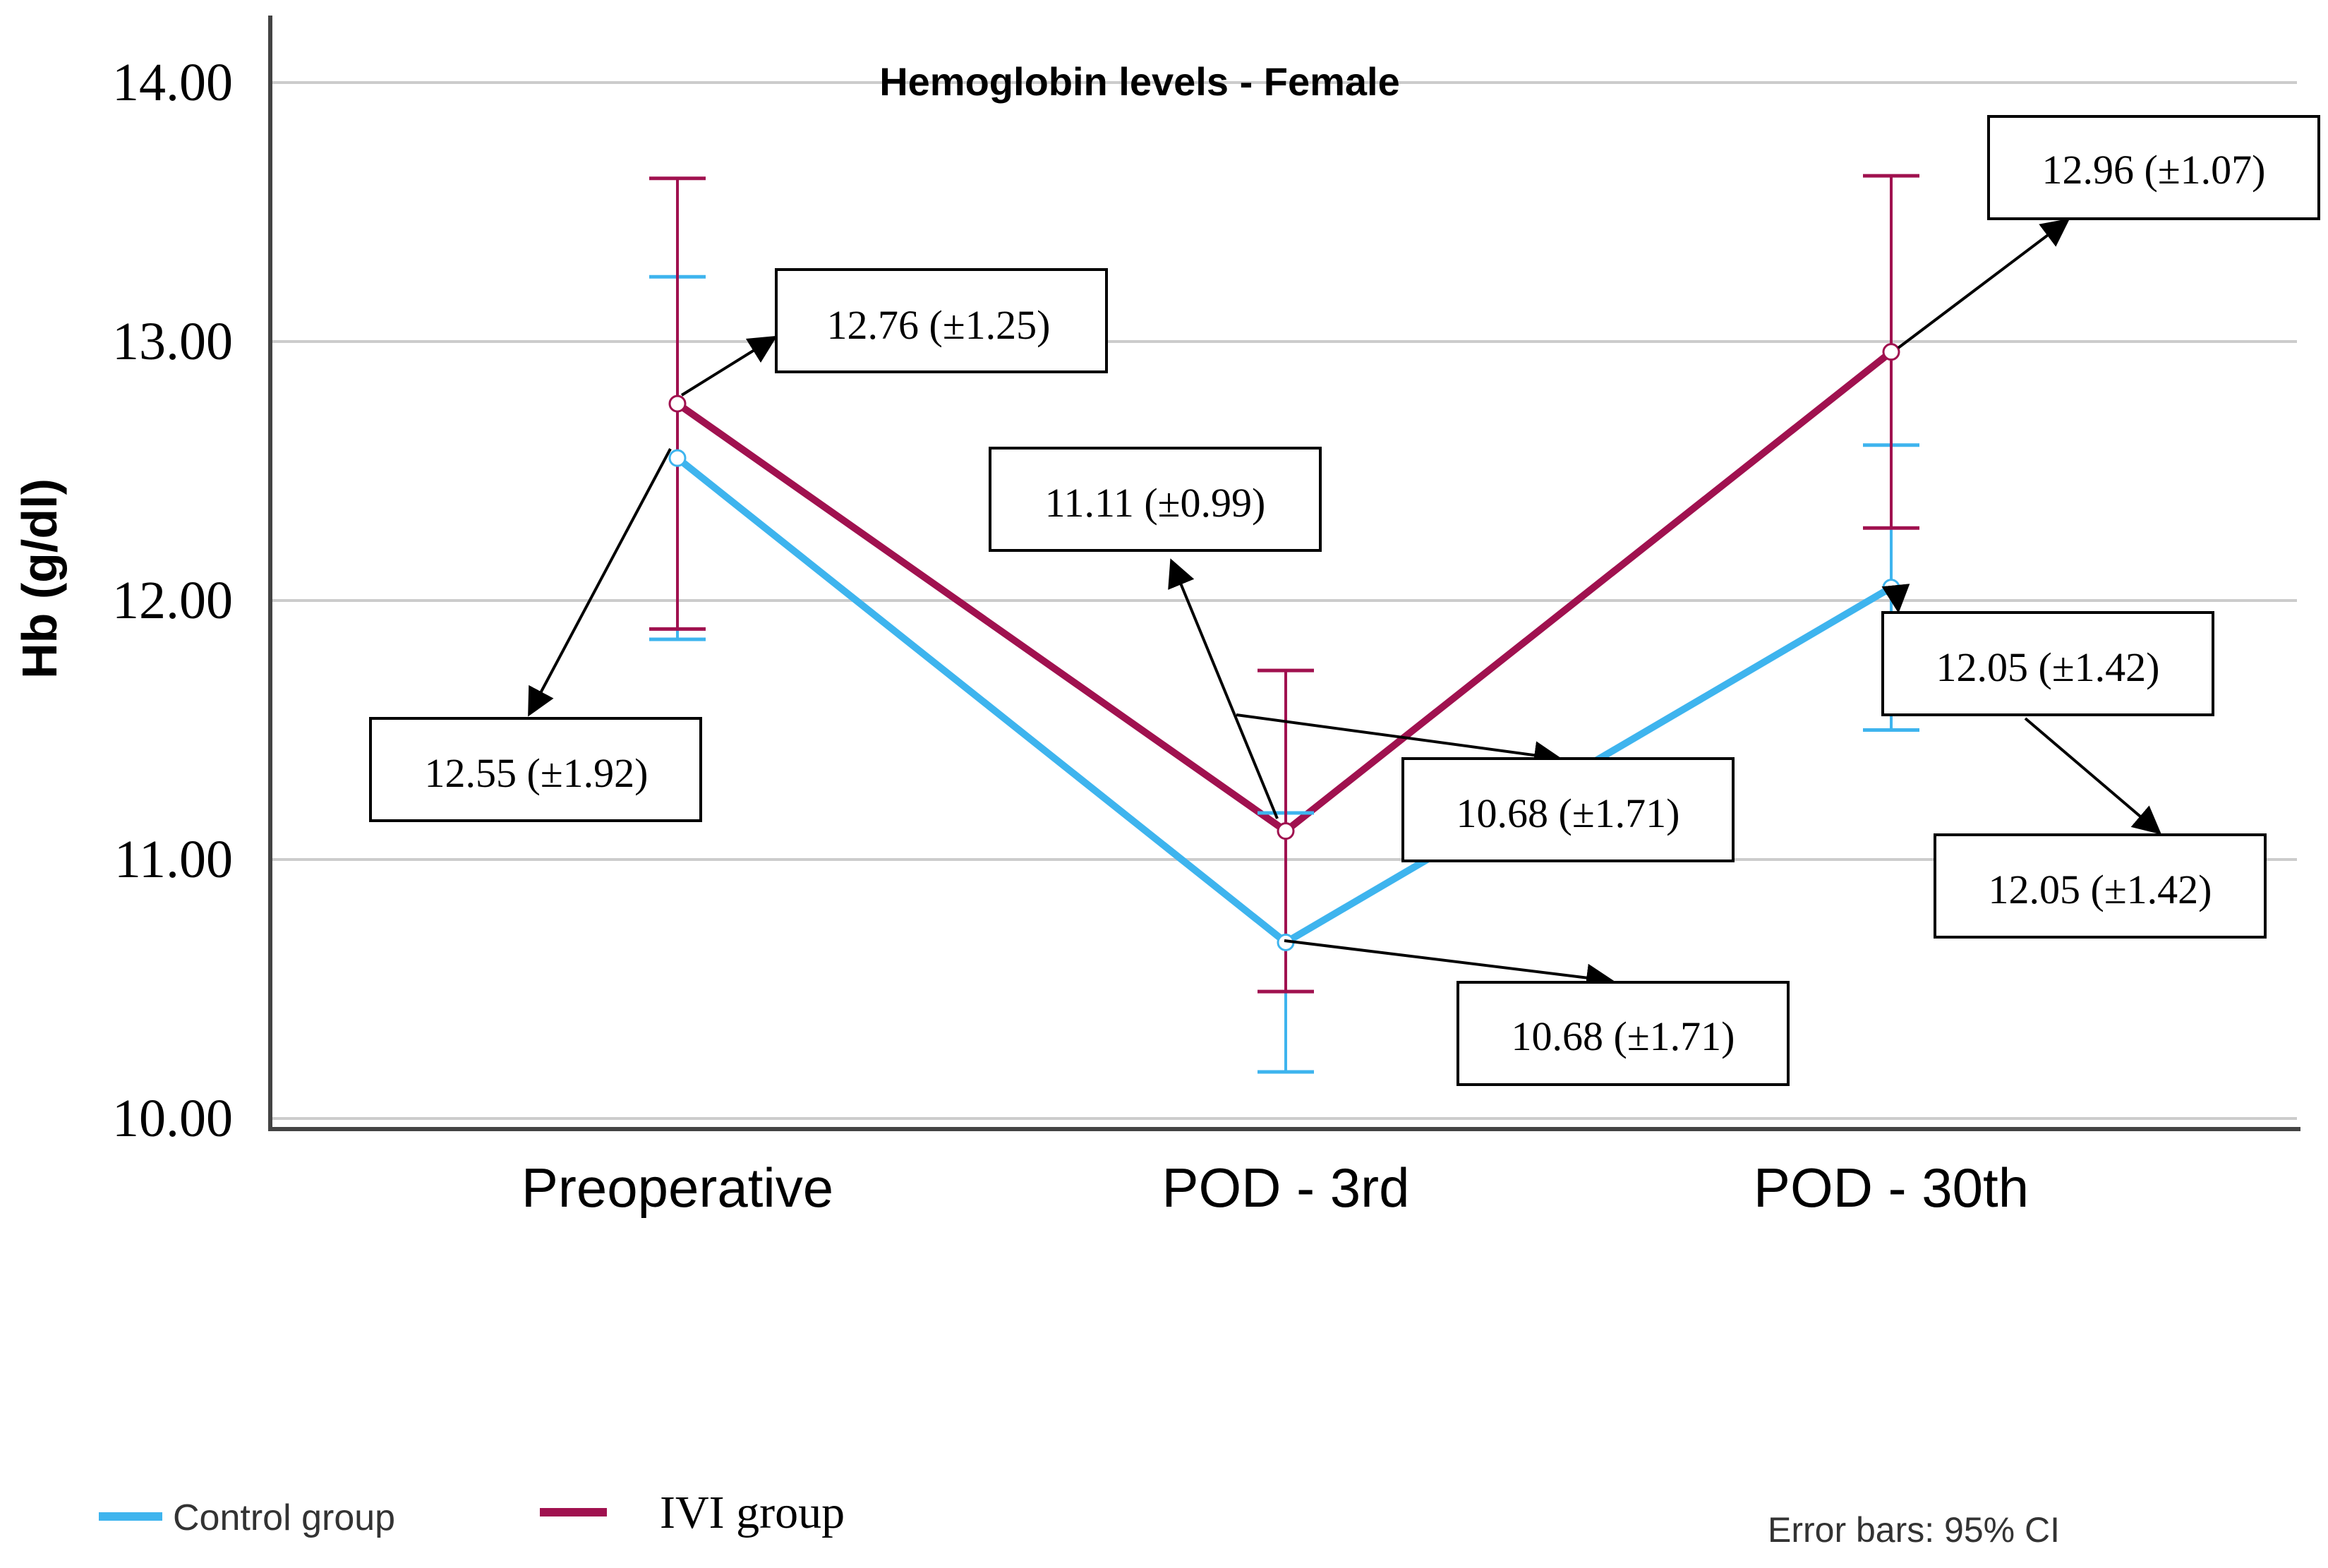 The image size is (2328, 1568). What do you see at coordinates (1156, 503) in the screenshot?
I see `annotation-label: 11.11 (±0.99)` at bounding box center [1156, 503].